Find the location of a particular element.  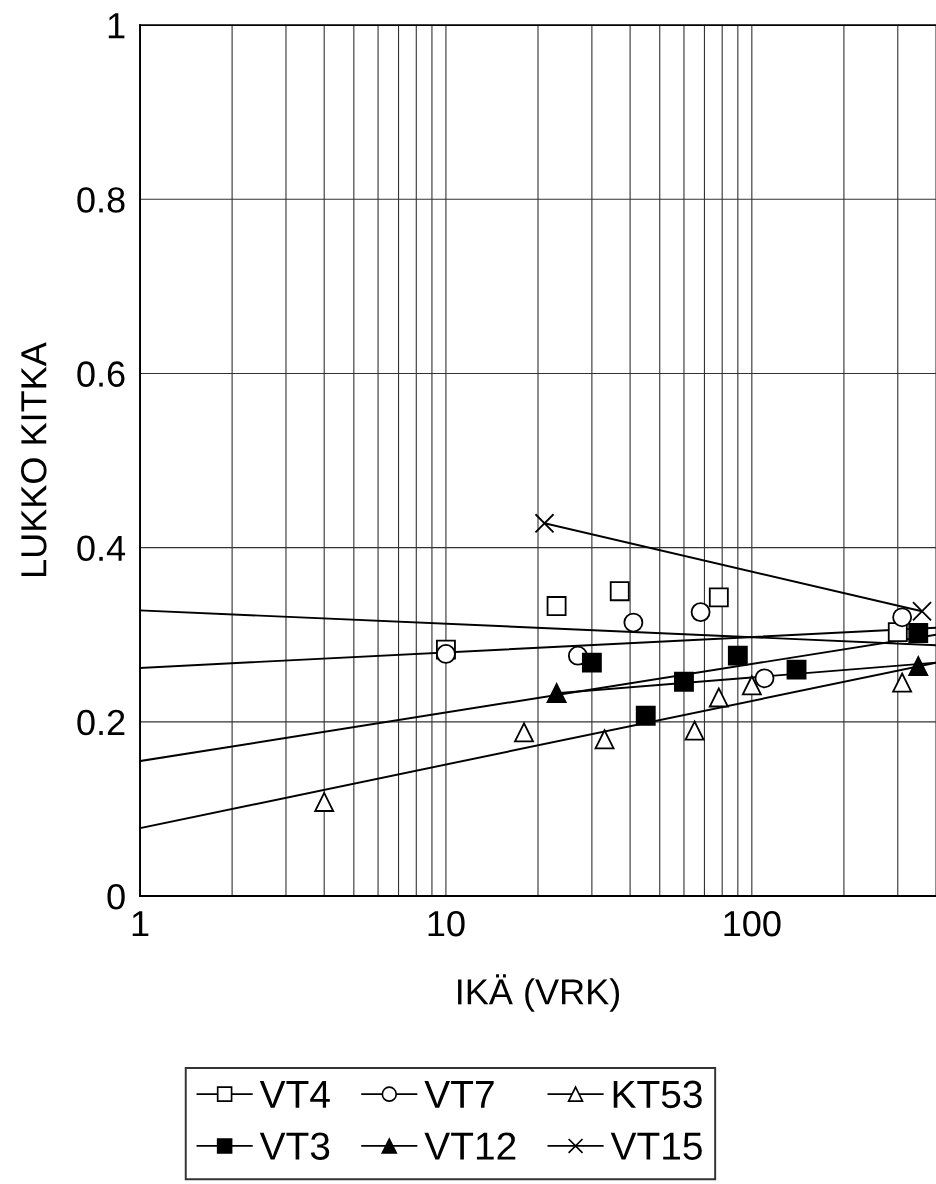

x-axis-title: IKÄ (VRK) is located at coordinates (539, 993).